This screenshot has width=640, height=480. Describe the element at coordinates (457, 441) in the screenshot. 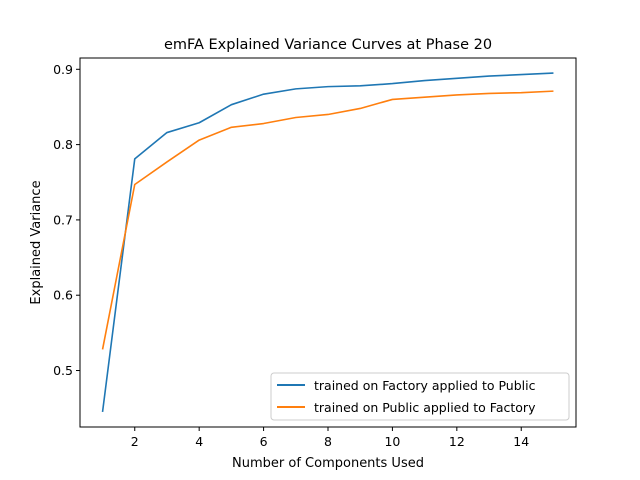

I see `x-tick-label: 12` at that location.